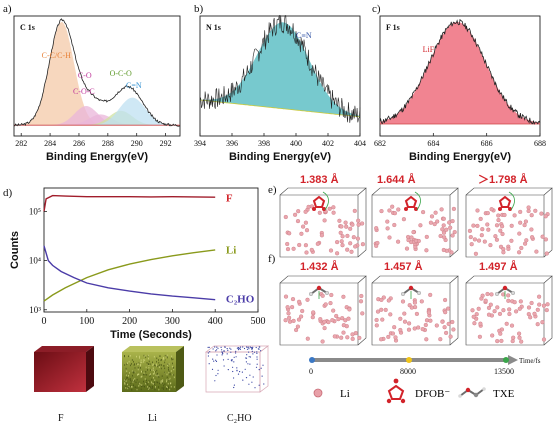 The width and height of the screenshot is (554, 432). Describe the element at coordinates (393, 27) in the screenshot. I see `spectrum-title: F 1s` at that location.